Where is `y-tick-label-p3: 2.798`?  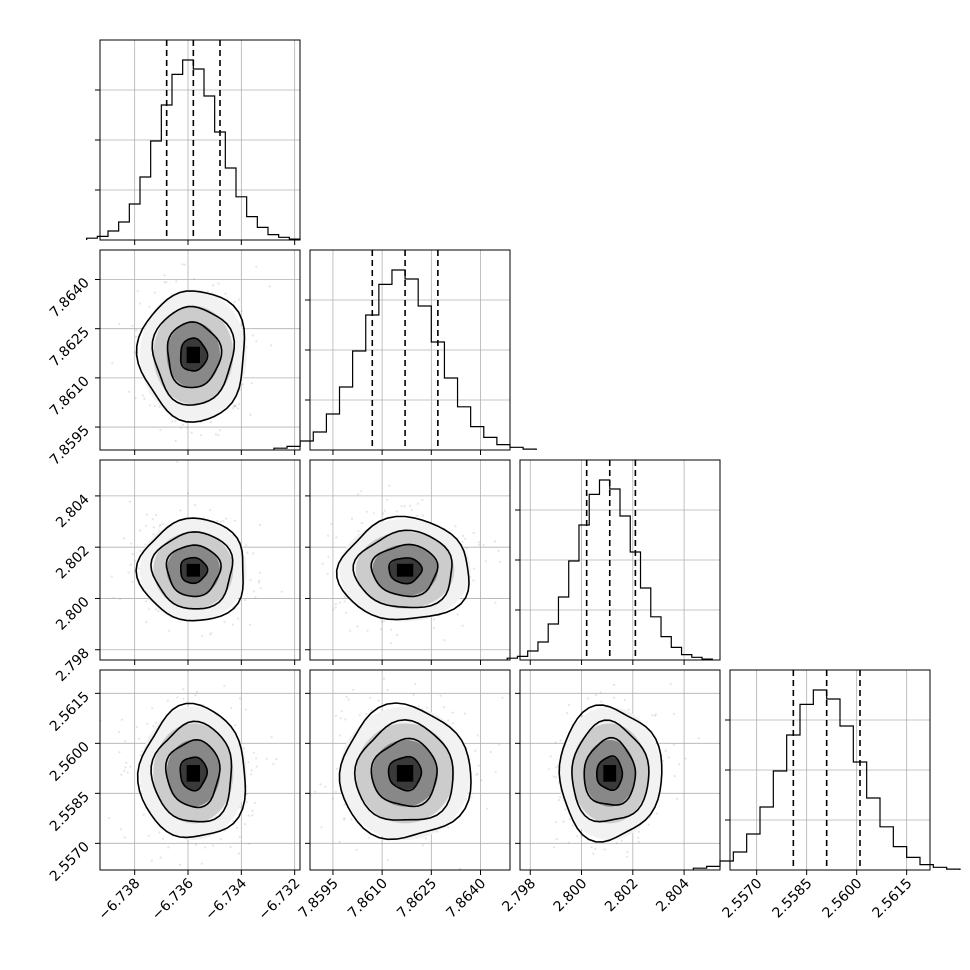
y-tick-label-p3: 2.798 is located at coordinates (73, 665).